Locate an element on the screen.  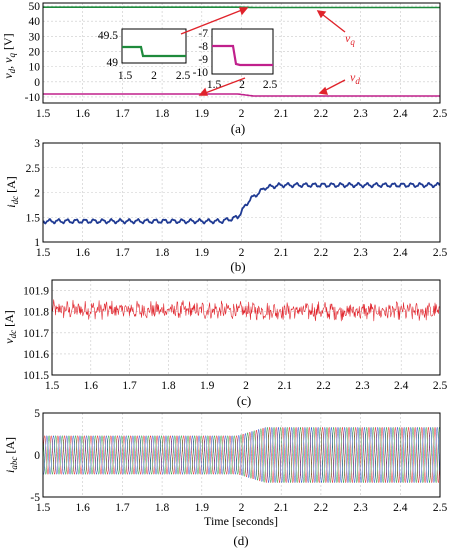
y-tick-label: 101.5 is located at coordinates (36, 376).